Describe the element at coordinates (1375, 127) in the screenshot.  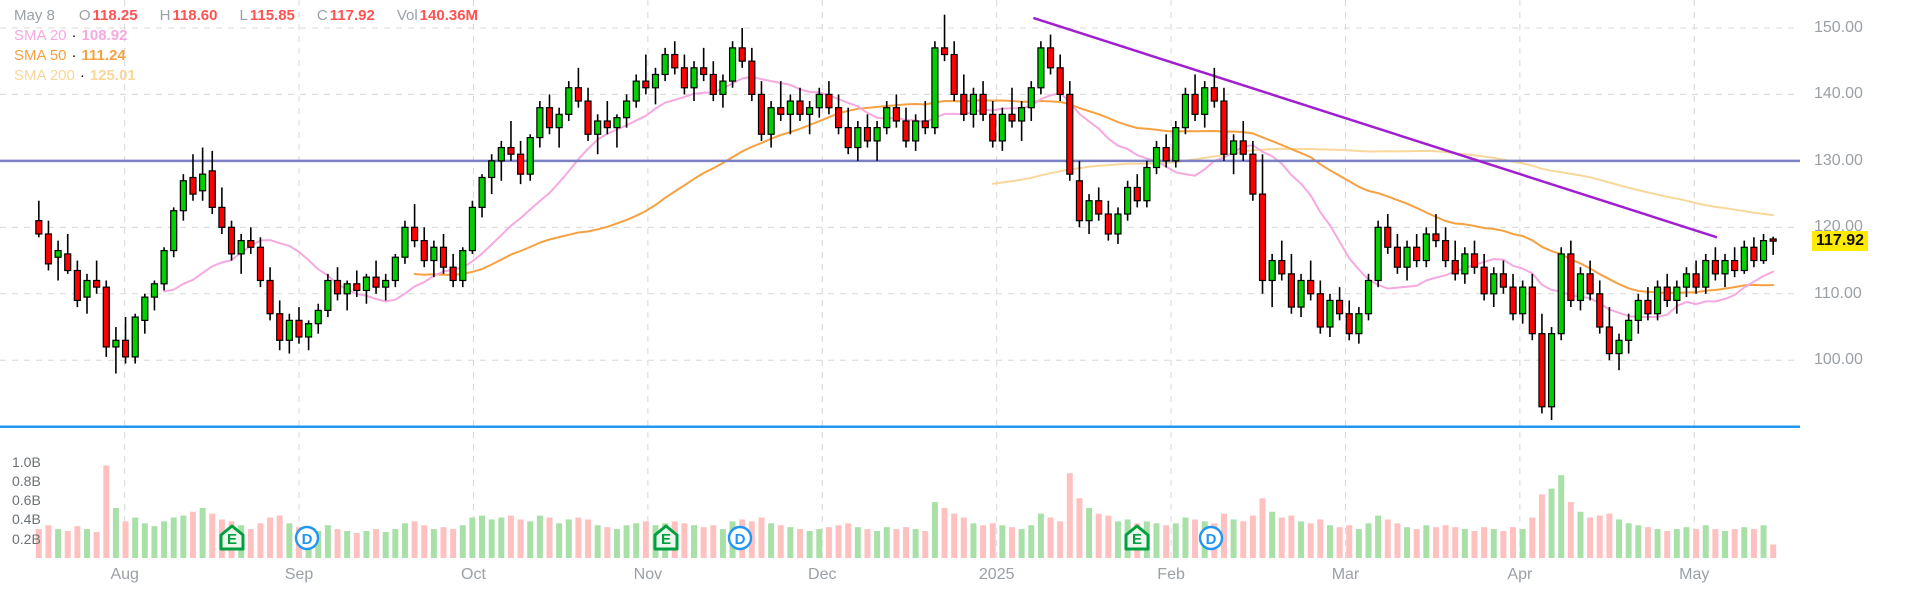
I see `trendline` at that location.